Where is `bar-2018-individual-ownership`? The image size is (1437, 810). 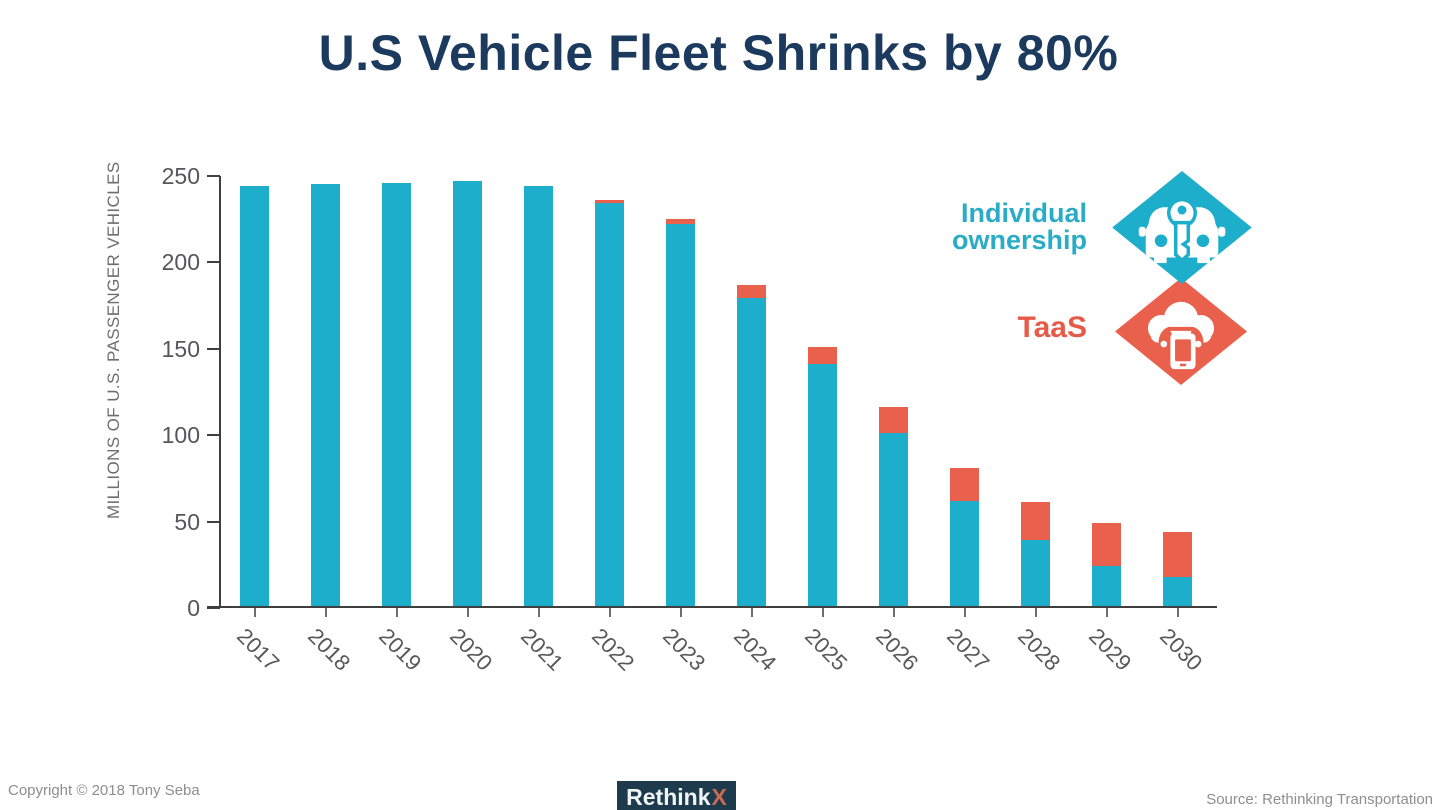 bar-2018-individual-ownership is located at coordinates (325, 395).